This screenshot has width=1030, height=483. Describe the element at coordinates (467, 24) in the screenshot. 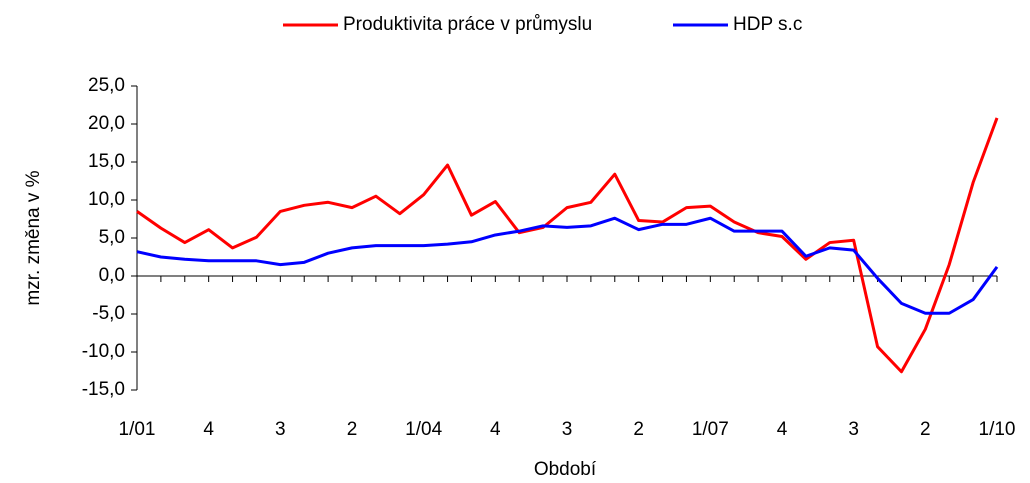

I see `legend-label: Produktivita práce v průmyslu` at that location.